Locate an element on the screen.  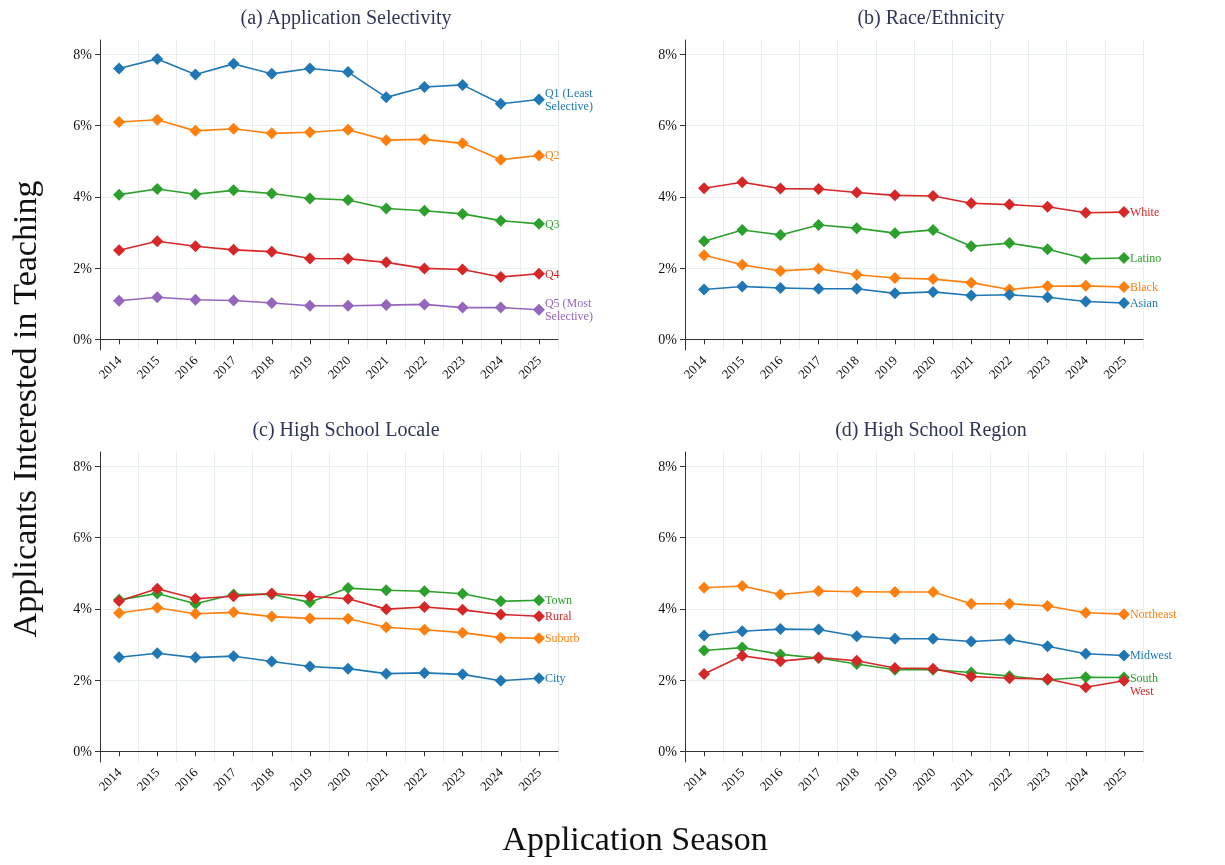
series-label: Q4 is located at coordinates (552, 273).